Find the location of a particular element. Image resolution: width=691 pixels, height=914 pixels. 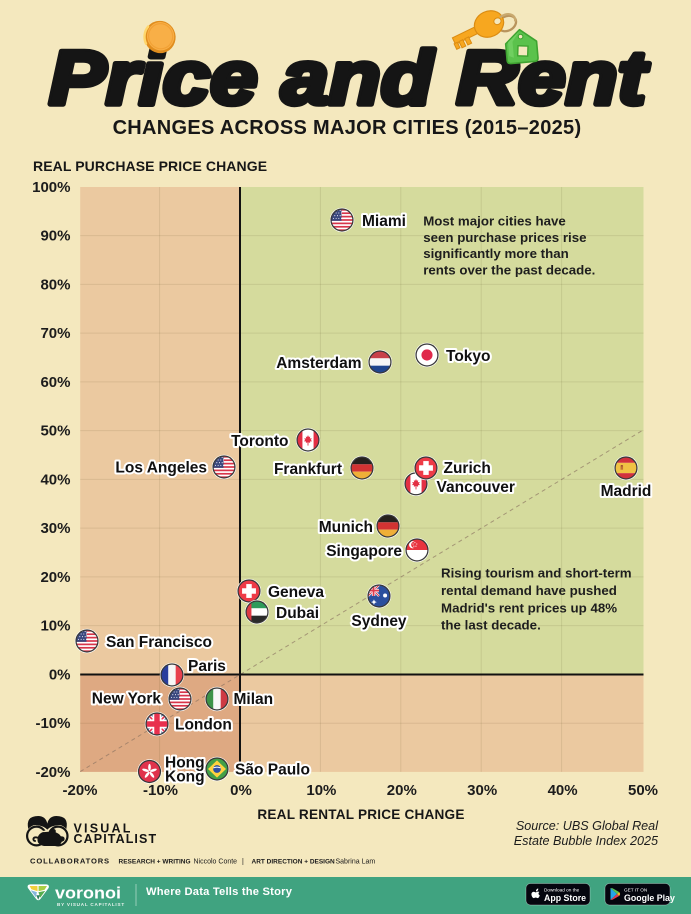

svg-text: rental demand have pushed is located at coordinates (529, 590).